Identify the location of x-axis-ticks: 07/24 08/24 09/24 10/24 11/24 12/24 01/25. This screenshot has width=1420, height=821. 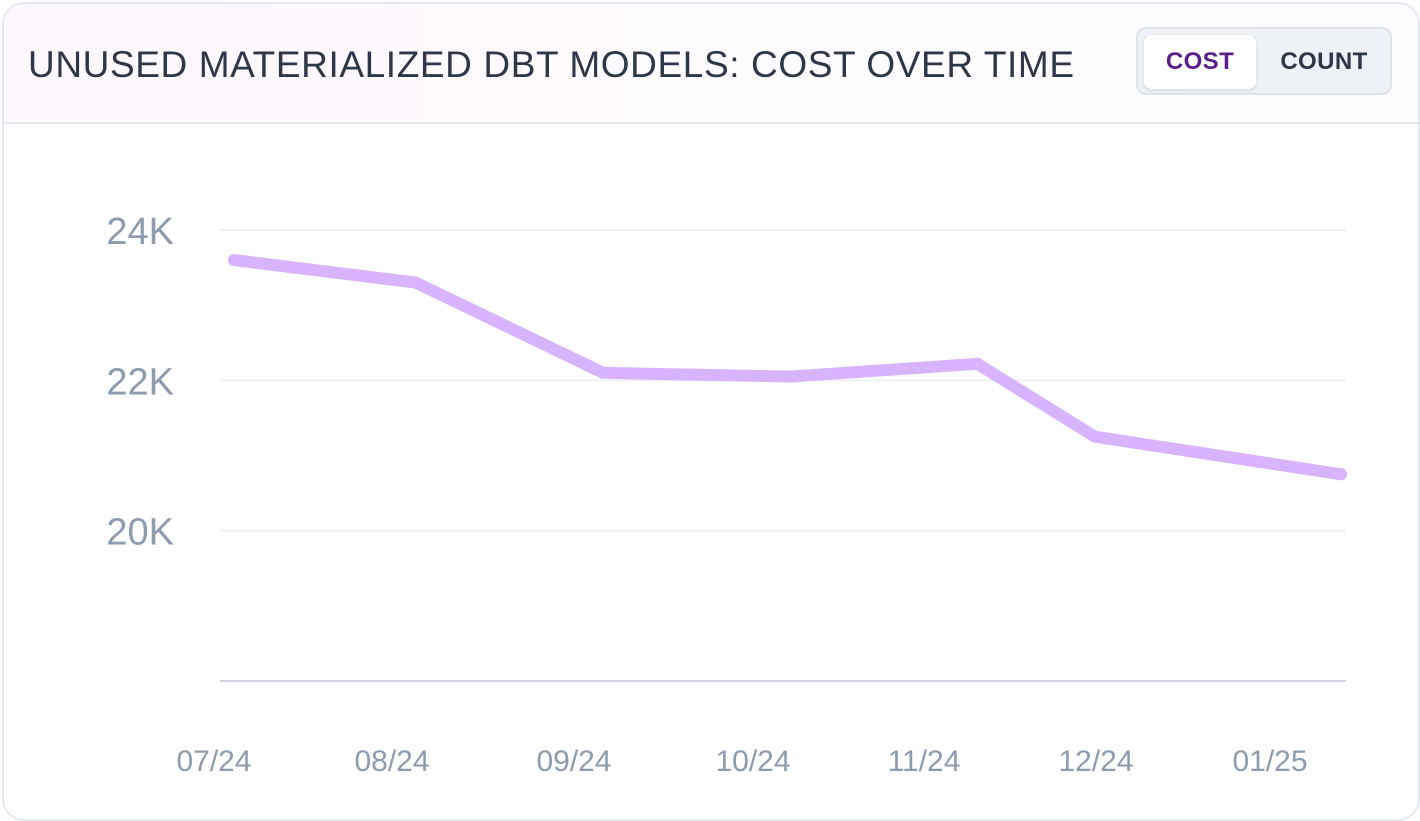
(741, 761).